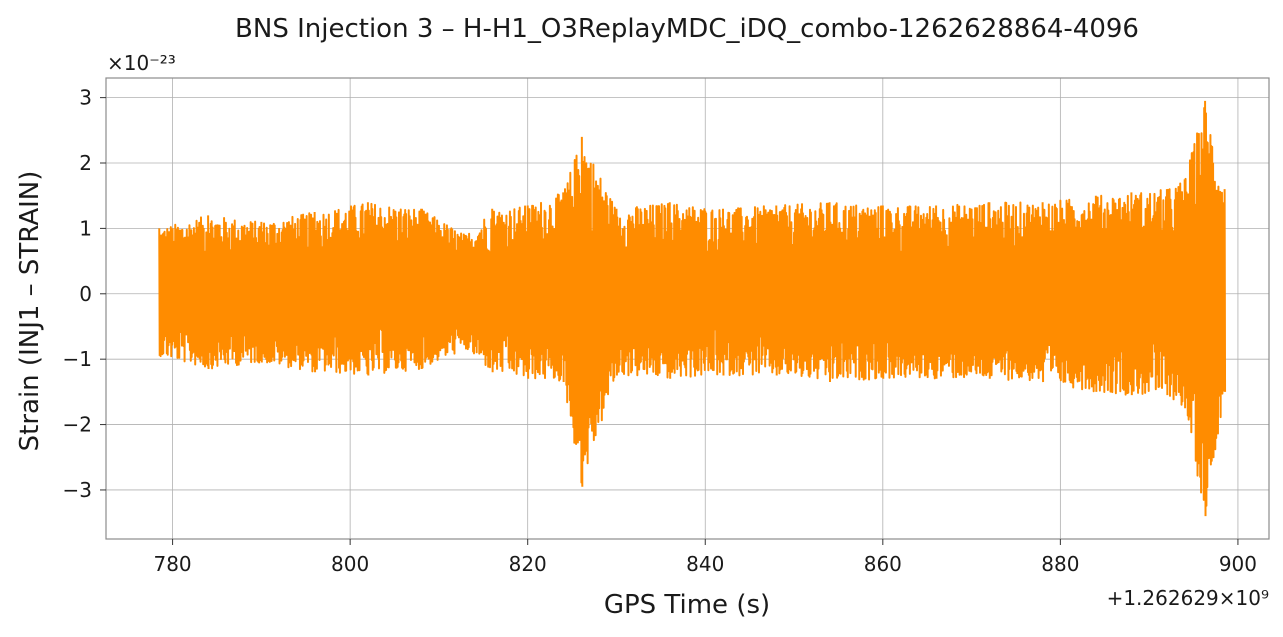 The height and width of the screenshot is (637, 1283). What do you see at coordinates (172, 564) in the screenshot?
I see `x-tick-label: 780` at bounding box center [172, 564].